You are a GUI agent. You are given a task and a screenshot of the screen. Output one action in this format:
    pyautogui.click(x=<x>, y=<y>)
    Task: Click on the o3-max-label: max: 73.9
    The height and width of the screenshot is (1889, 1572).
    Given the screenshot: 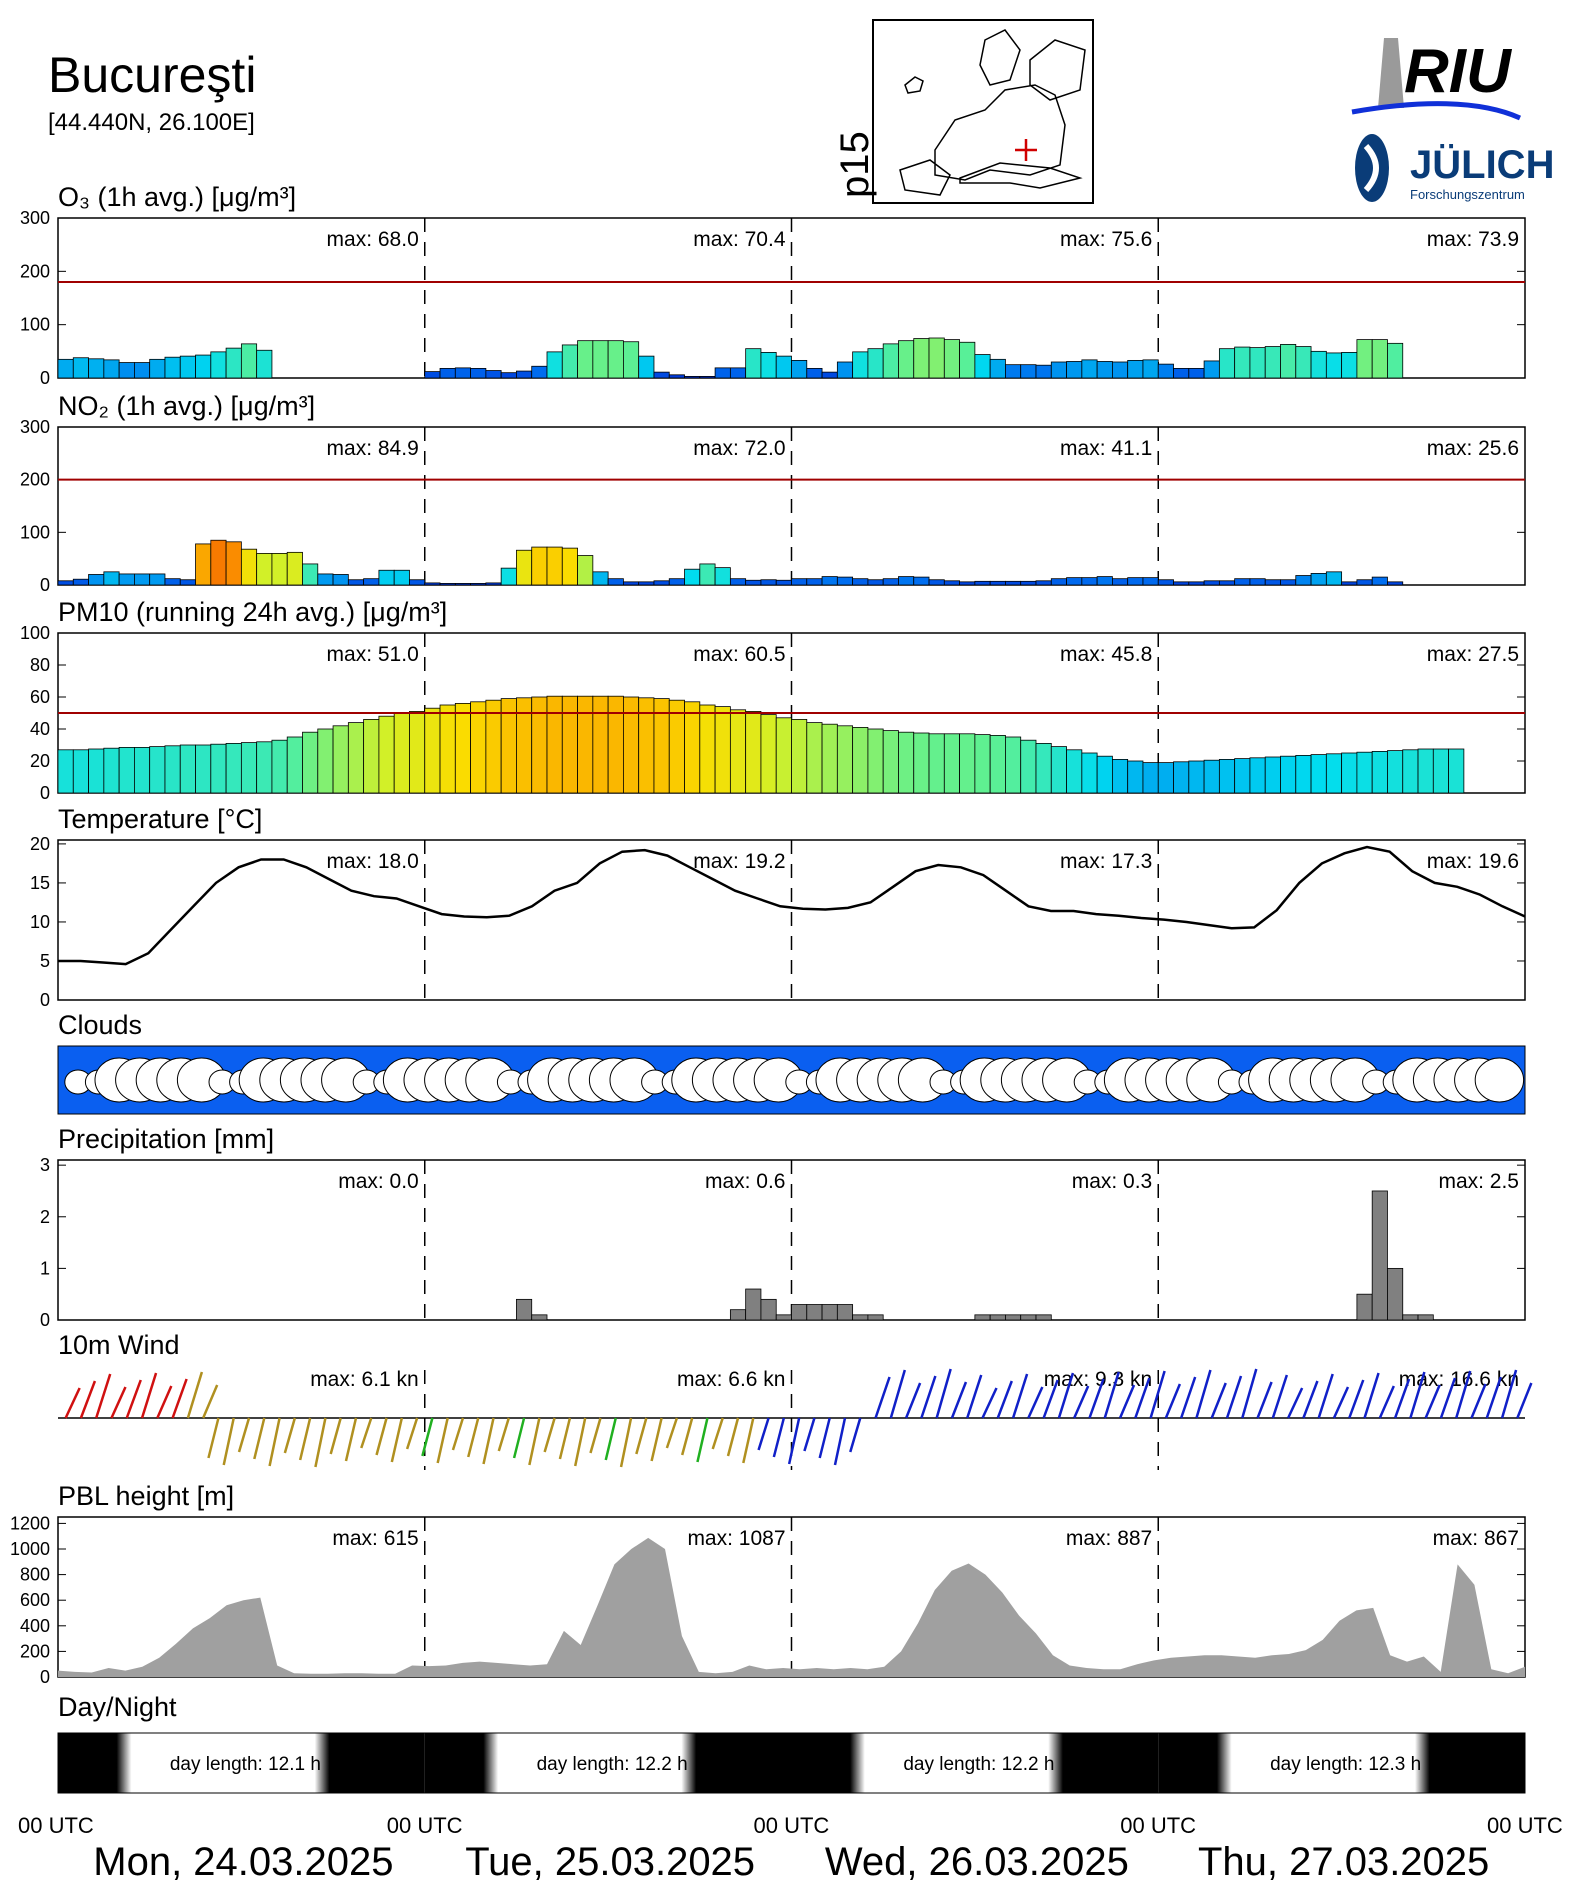 What is the action you would take?
    pyautogui.click(x=1473, y=239)
    